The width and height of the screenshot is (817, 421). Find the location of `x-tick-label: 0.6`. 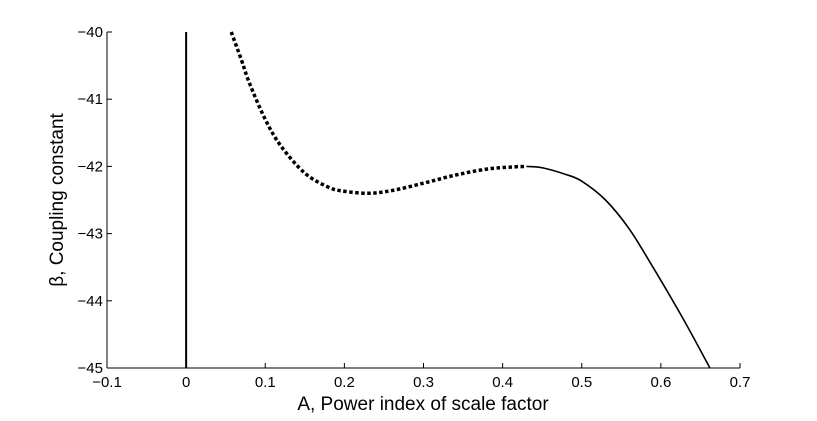

x-tick-label: 0.6 is located at coordinates (660, 382).